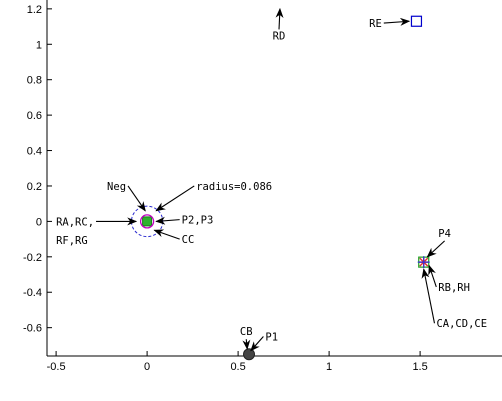 The image size is (502, 401). I want to click on y-tick-label: -0.2, so click(32, 258).